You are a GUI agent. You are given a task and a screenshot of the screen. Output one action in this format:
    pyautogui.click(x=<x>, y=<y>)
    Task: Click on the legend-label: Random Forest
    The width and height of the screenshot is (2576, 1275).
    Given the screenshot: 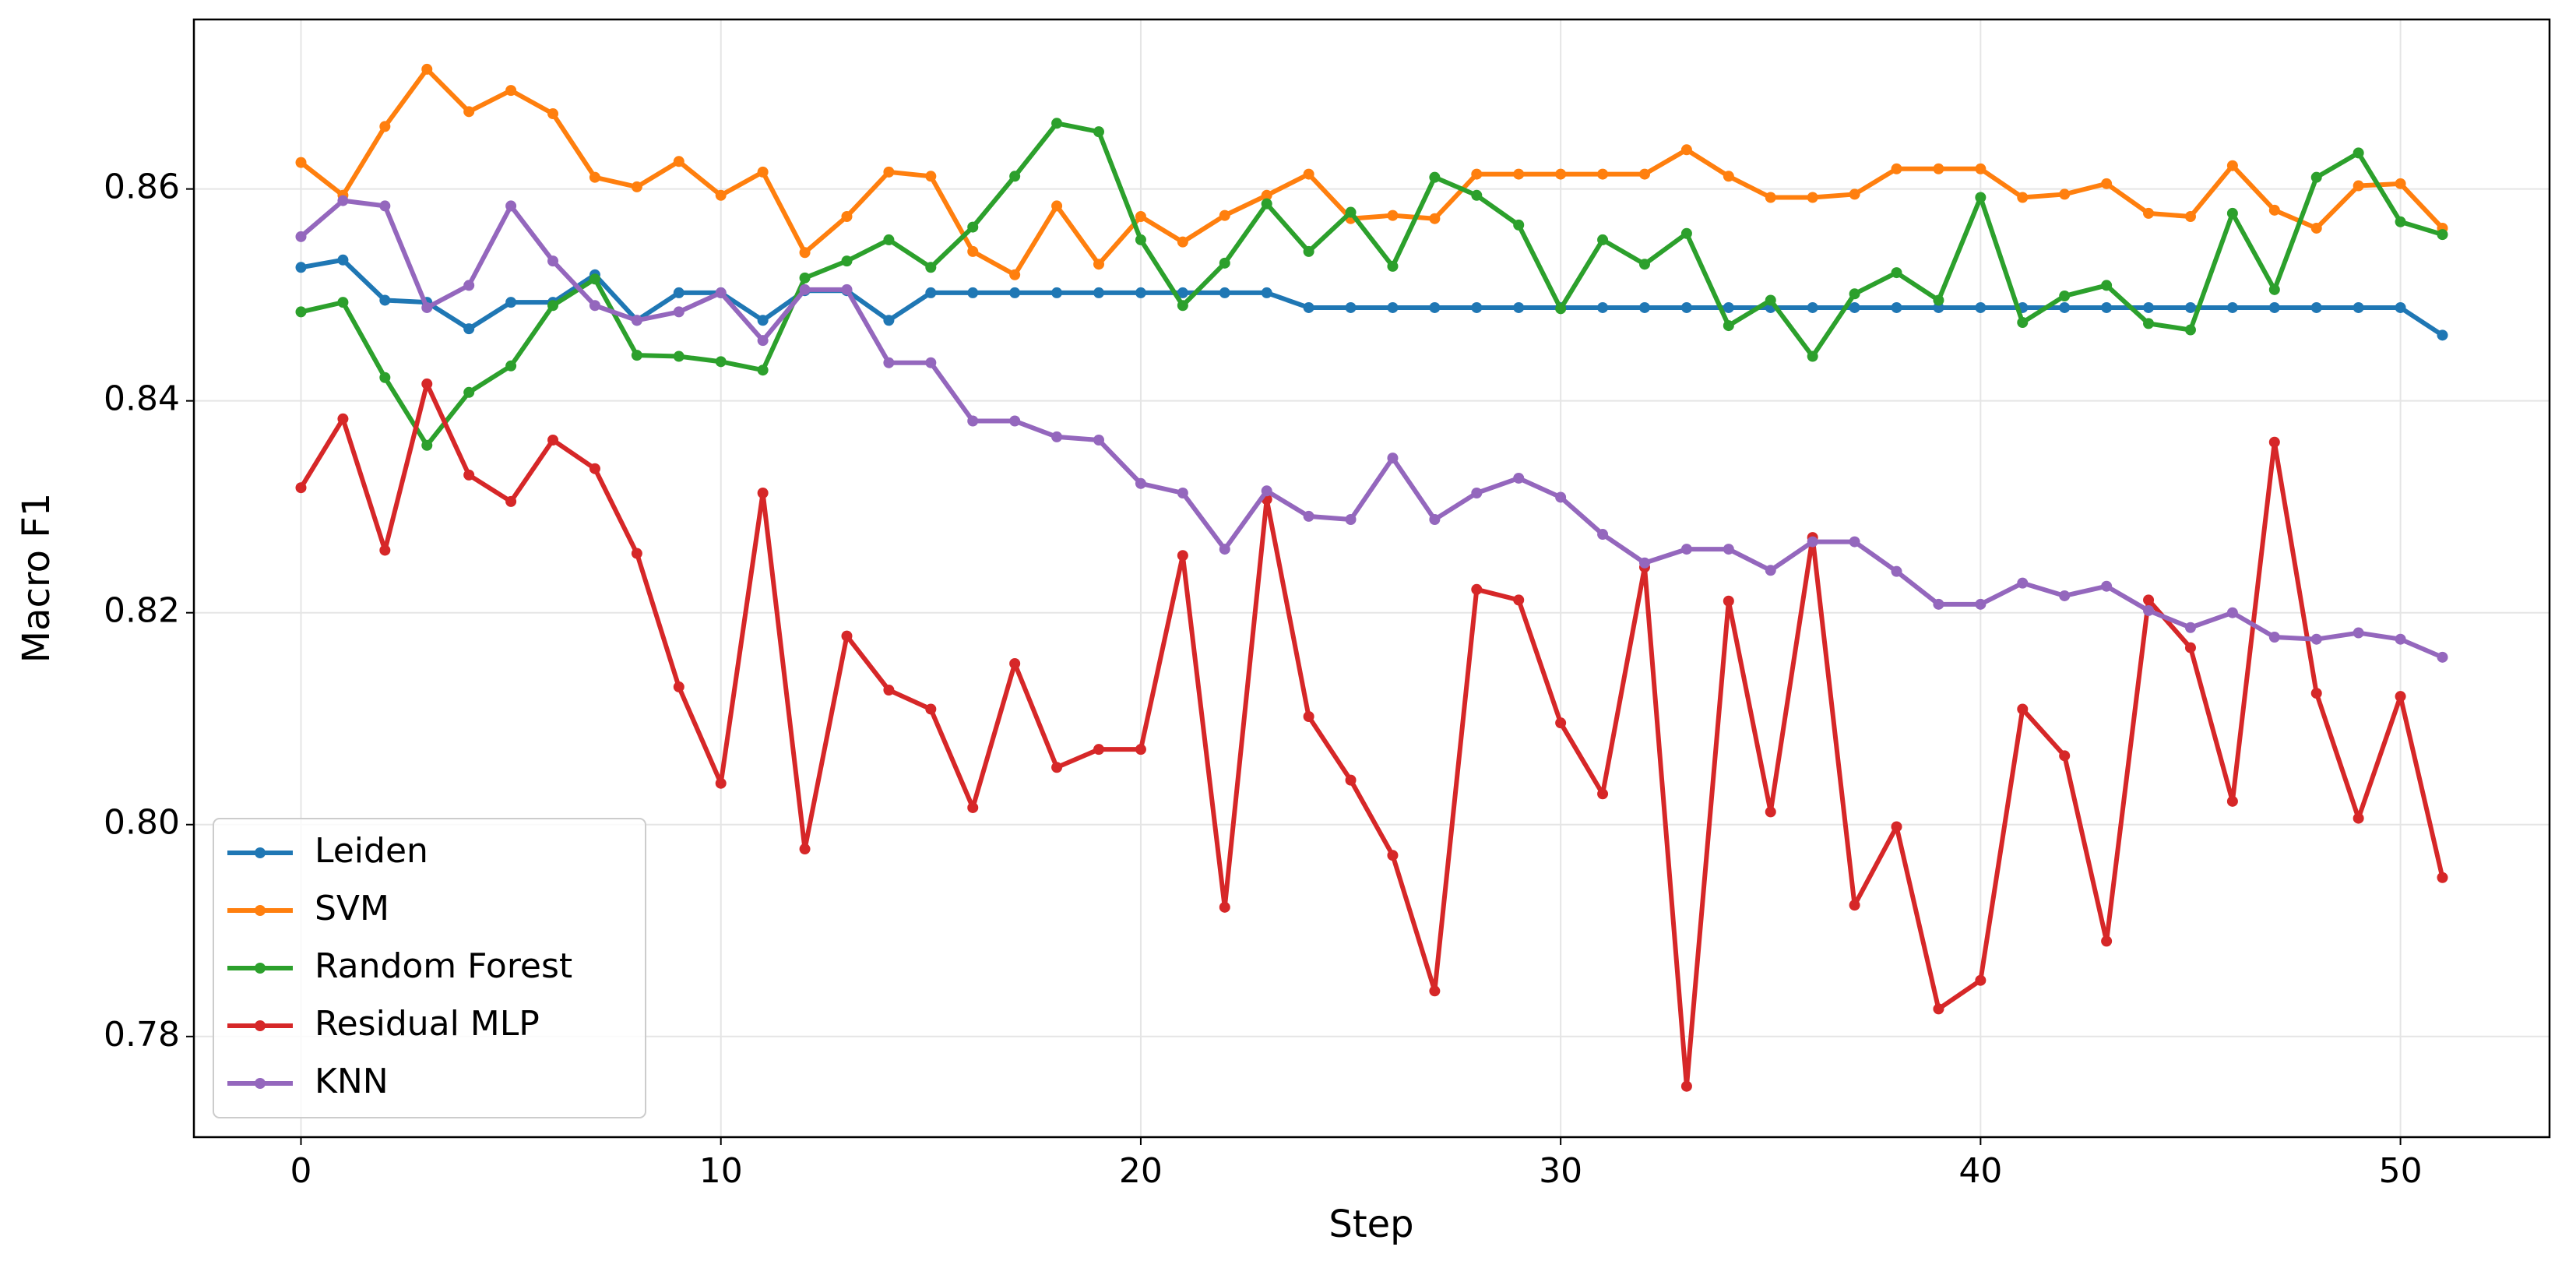 What is the action you would take?
    pyautogui.click(x=443, y=966)
    